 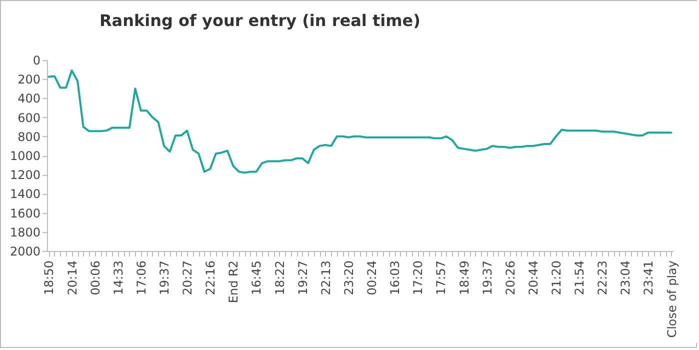 What do you see at coordinates (372, 278) in the screenshot?
I see `x-tick-label: 00:24` at bounding box center [372, 278].